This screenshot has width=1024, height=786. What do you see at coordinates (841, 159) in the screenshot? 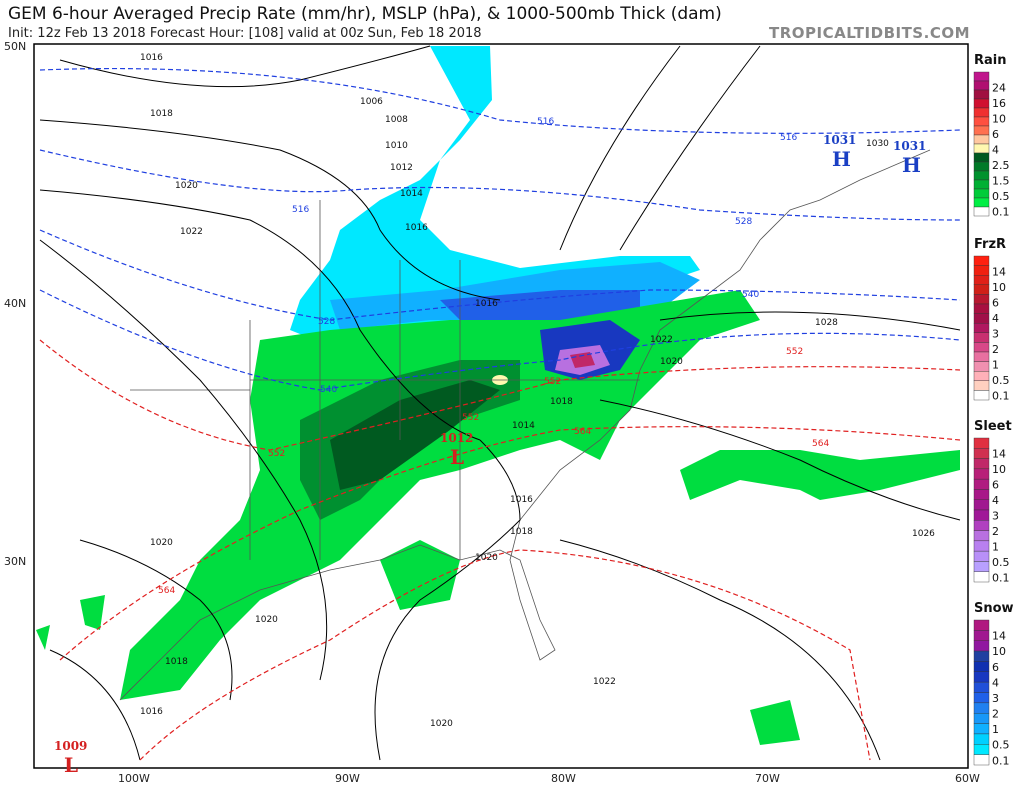
I see `svg-text: H` at bounding box center [841, 159].